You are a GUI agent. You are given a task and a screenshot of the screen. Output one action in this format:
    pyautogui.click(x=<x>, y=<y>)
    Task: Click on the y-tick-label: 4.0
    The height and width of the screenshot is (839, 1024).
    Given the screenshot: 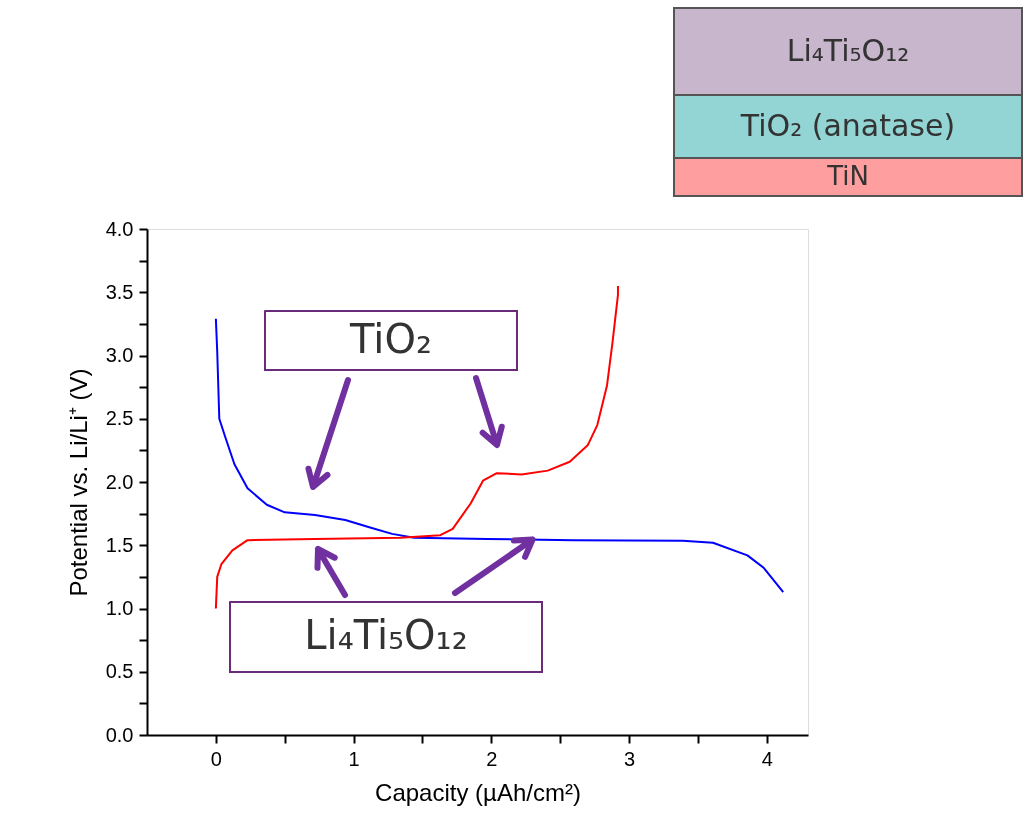 What is the action you would take?
    pyautogui.click(x=119, y=228)
    